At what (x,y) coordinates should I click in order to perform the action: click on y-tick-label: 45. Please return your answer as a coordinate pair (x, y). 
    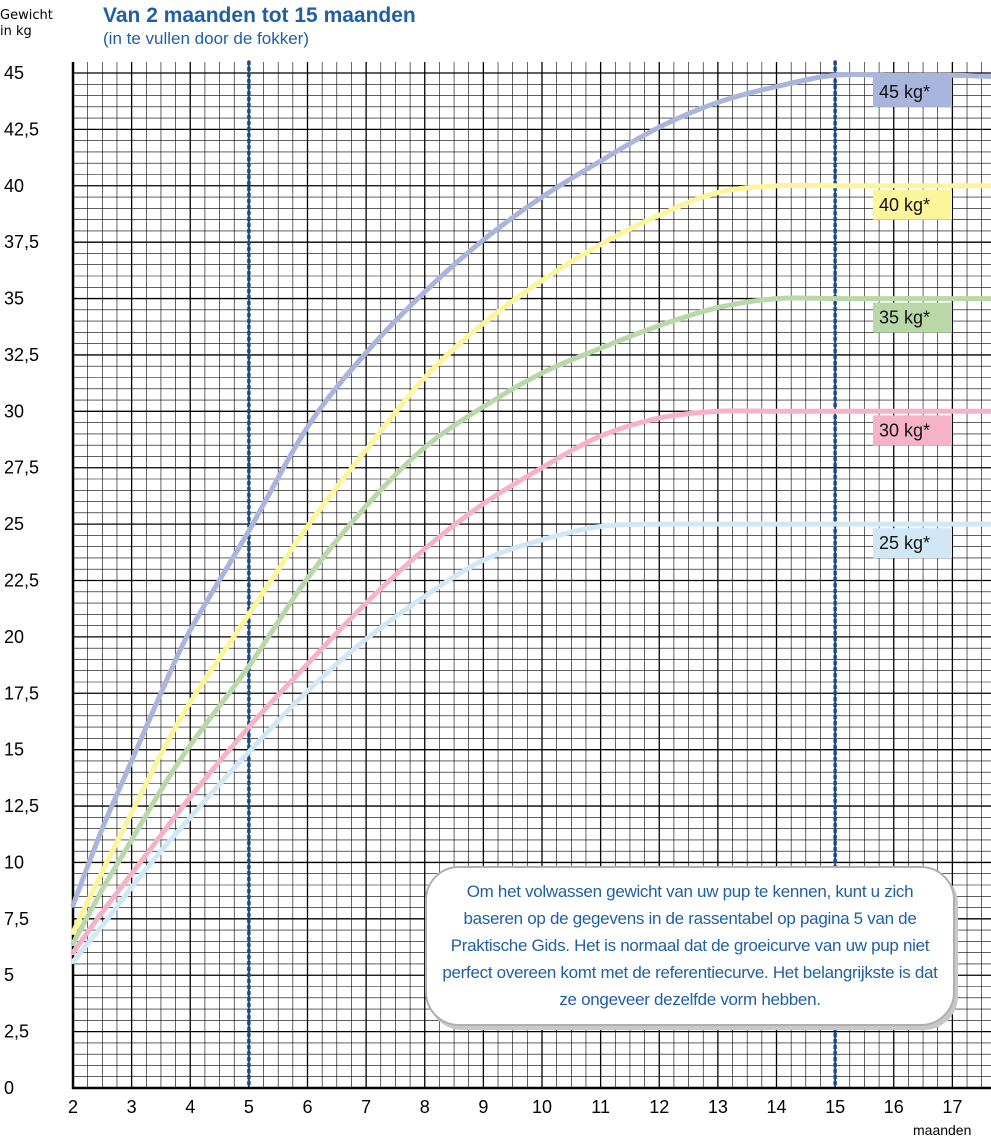
    Looking at the image, I should click on (14, 73).